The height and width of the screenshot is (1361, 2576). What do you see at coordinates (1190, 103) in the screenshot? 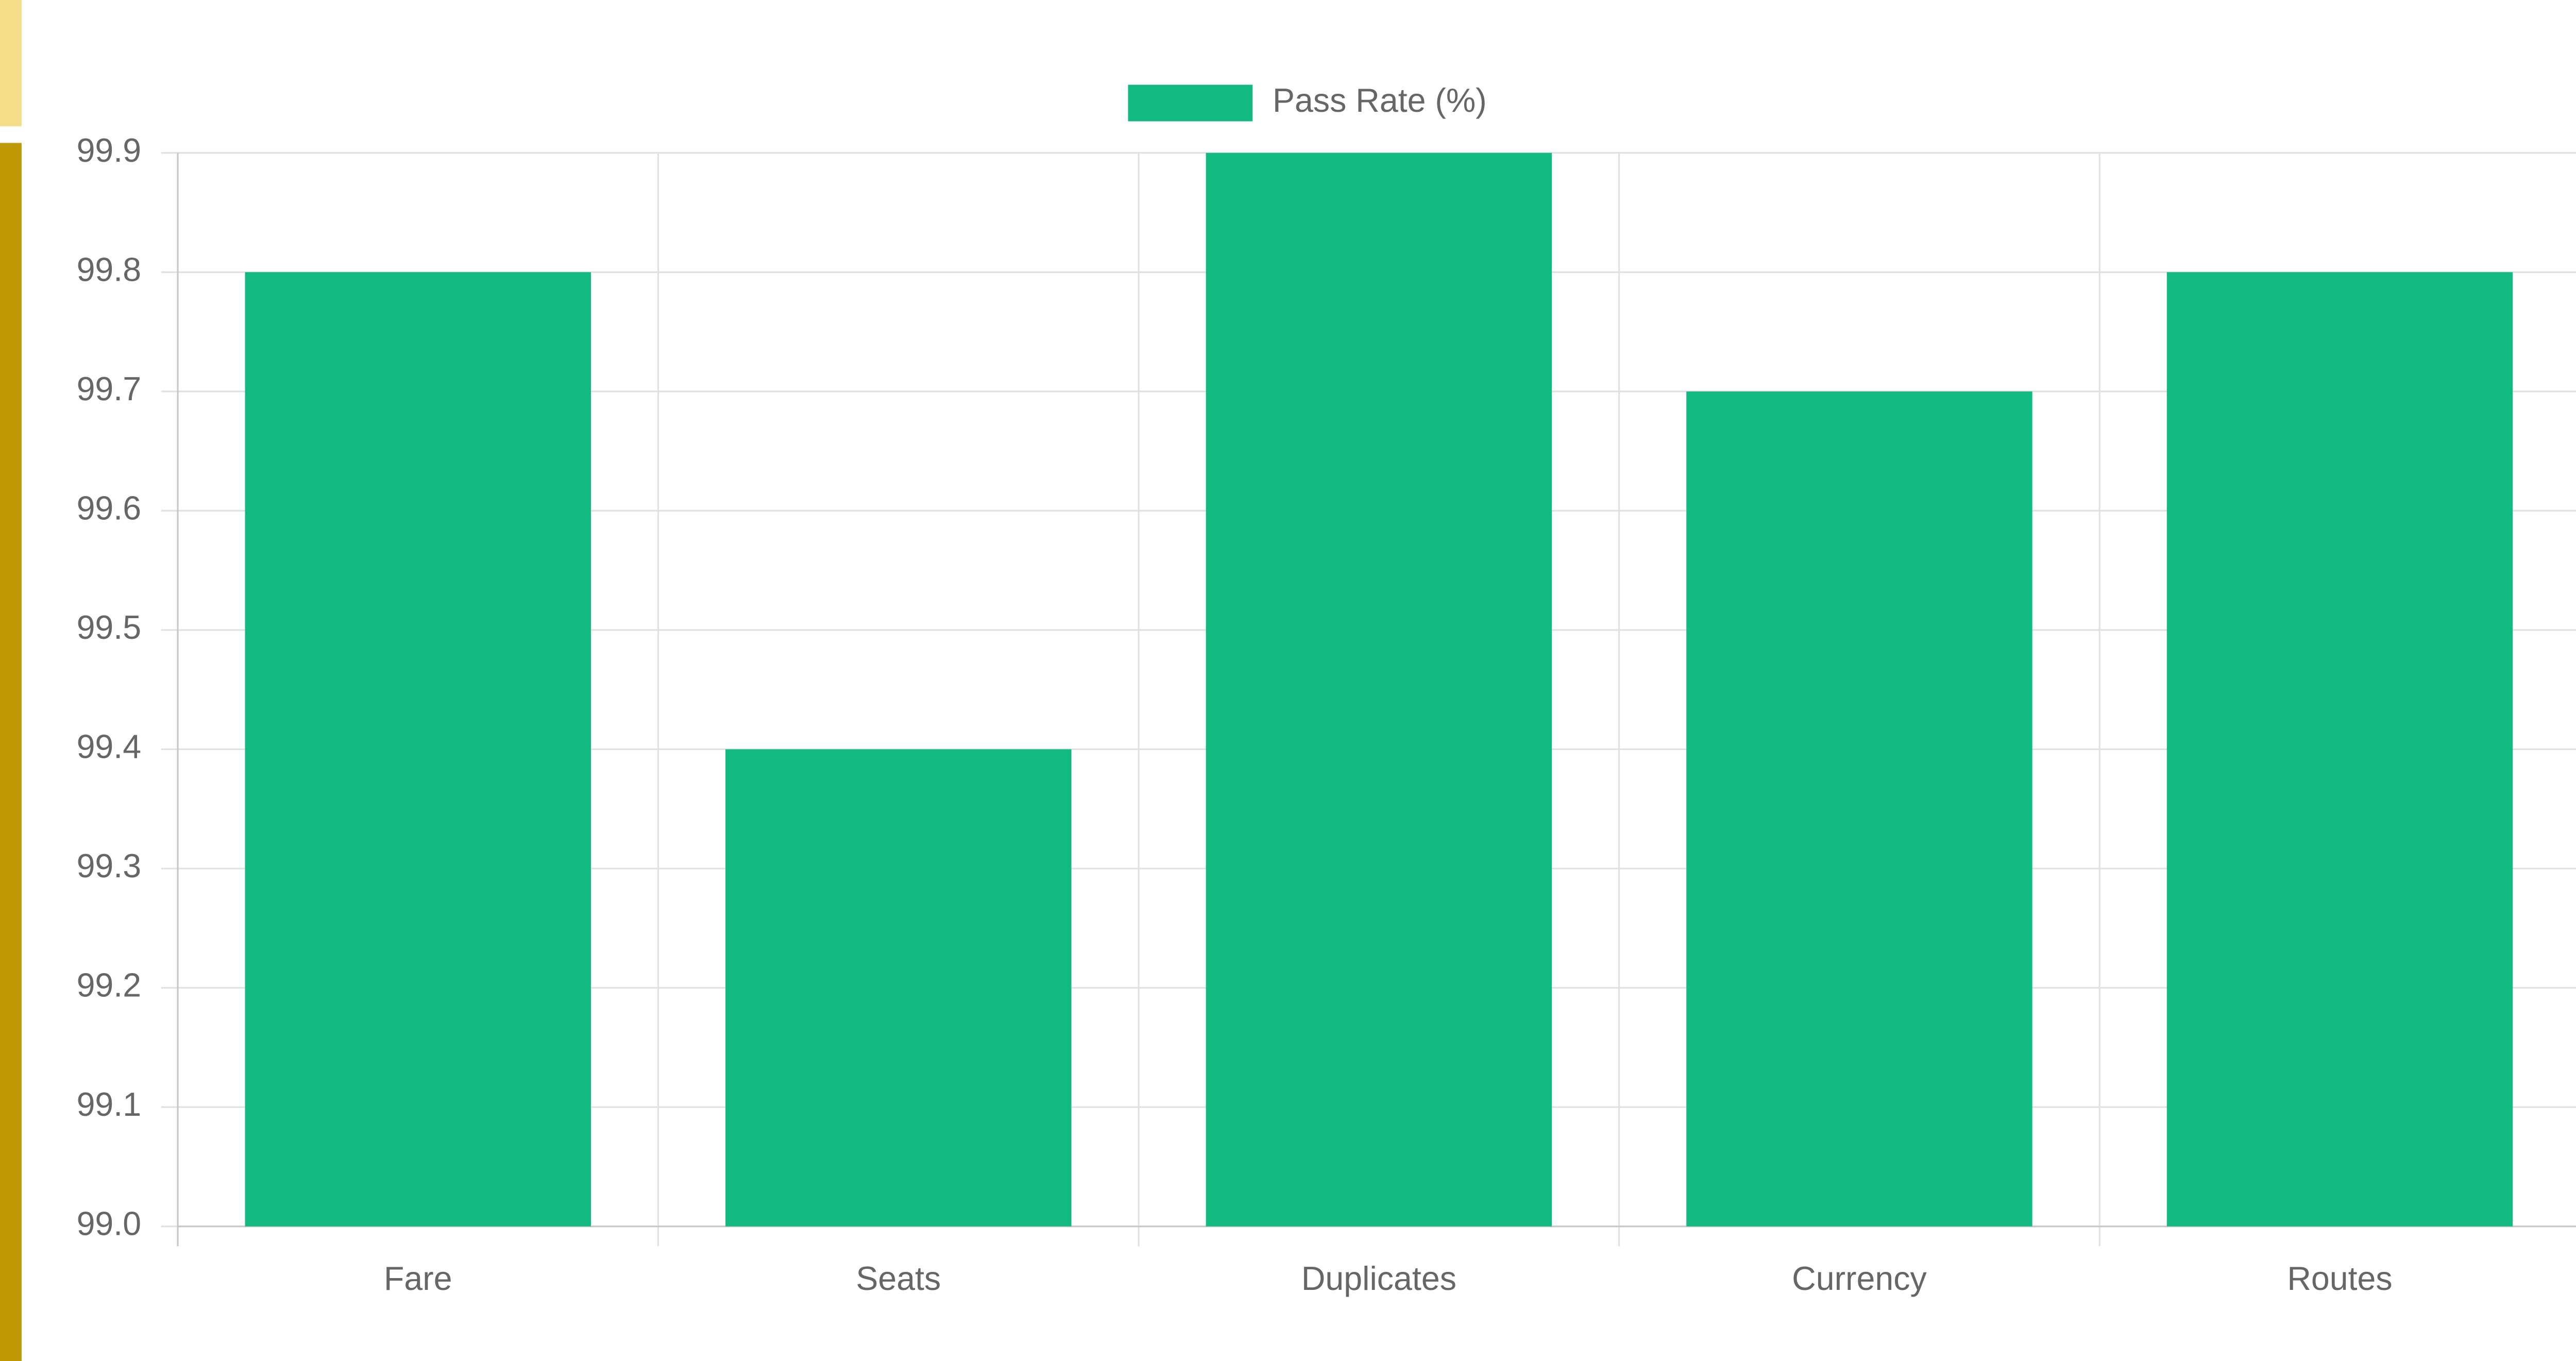
I see `legend-swatch` at bounding box center [1190, 103].